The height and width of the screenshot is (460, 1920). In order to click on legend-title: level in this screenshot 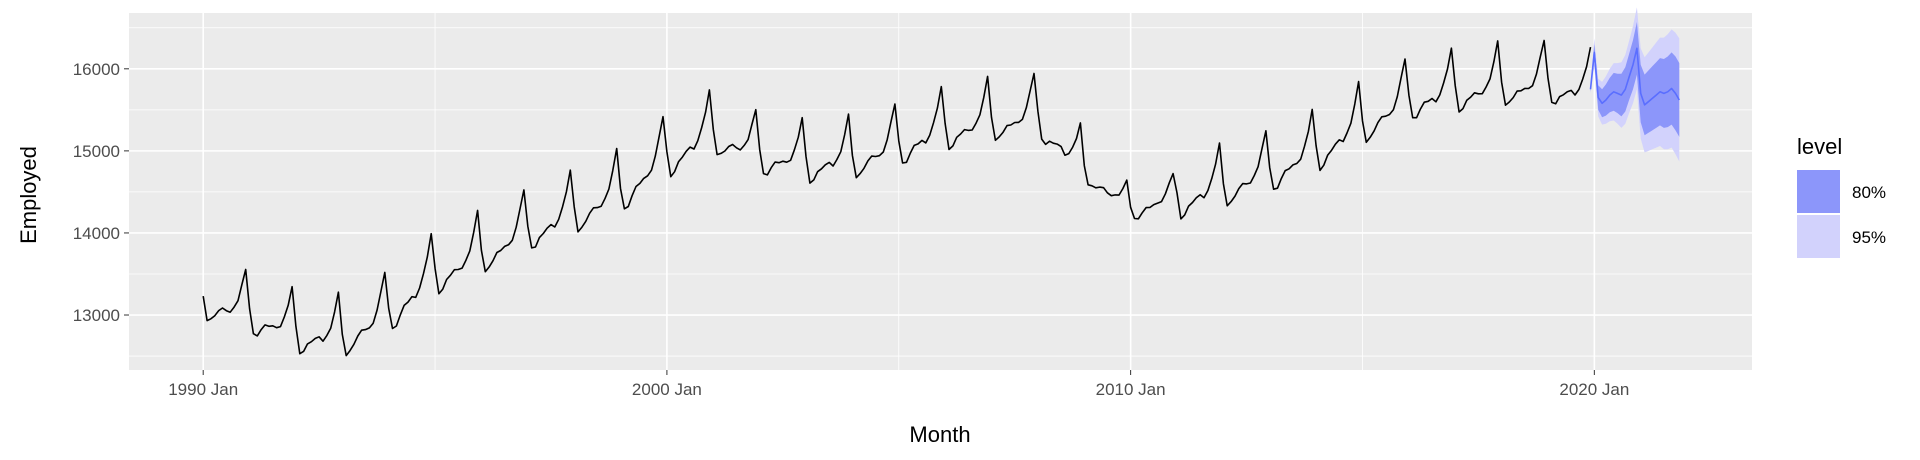, I will do `click(1819, 146)`.